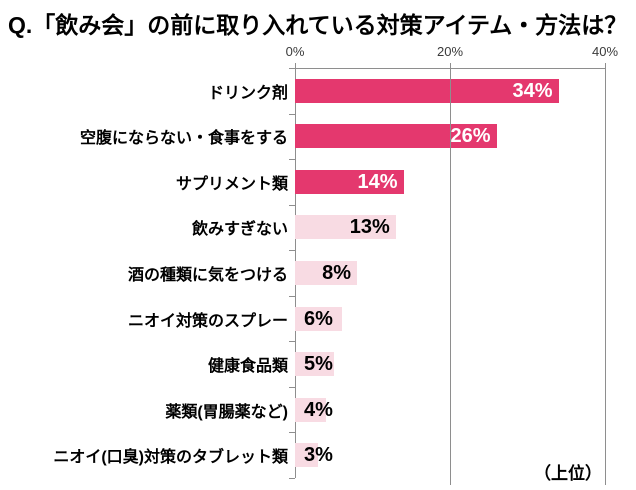 The image size is (636, 490). I want to click on bar: 6%, so click(318, 318).